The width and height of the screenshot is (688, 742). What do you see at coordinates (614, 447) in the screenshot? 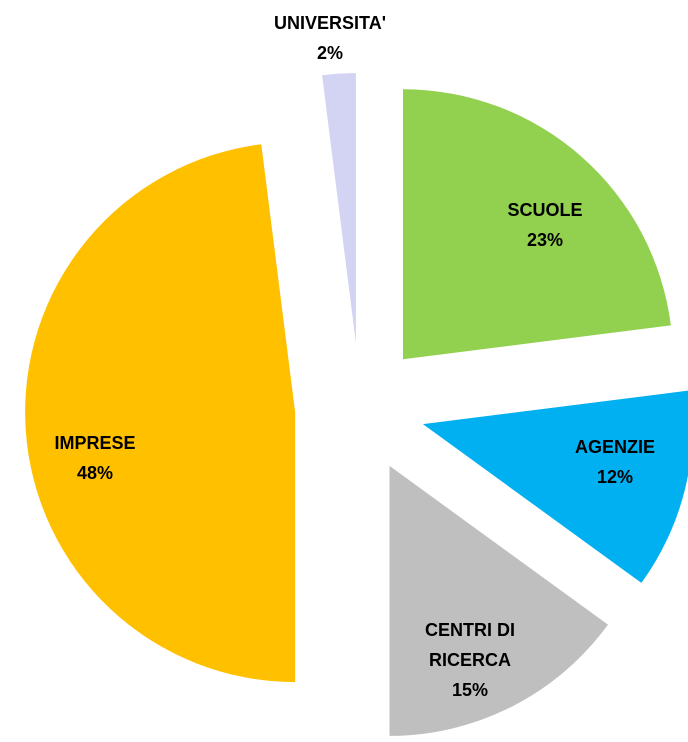
I see `category-label: AGENZIE` at bounding box center [614, 447].